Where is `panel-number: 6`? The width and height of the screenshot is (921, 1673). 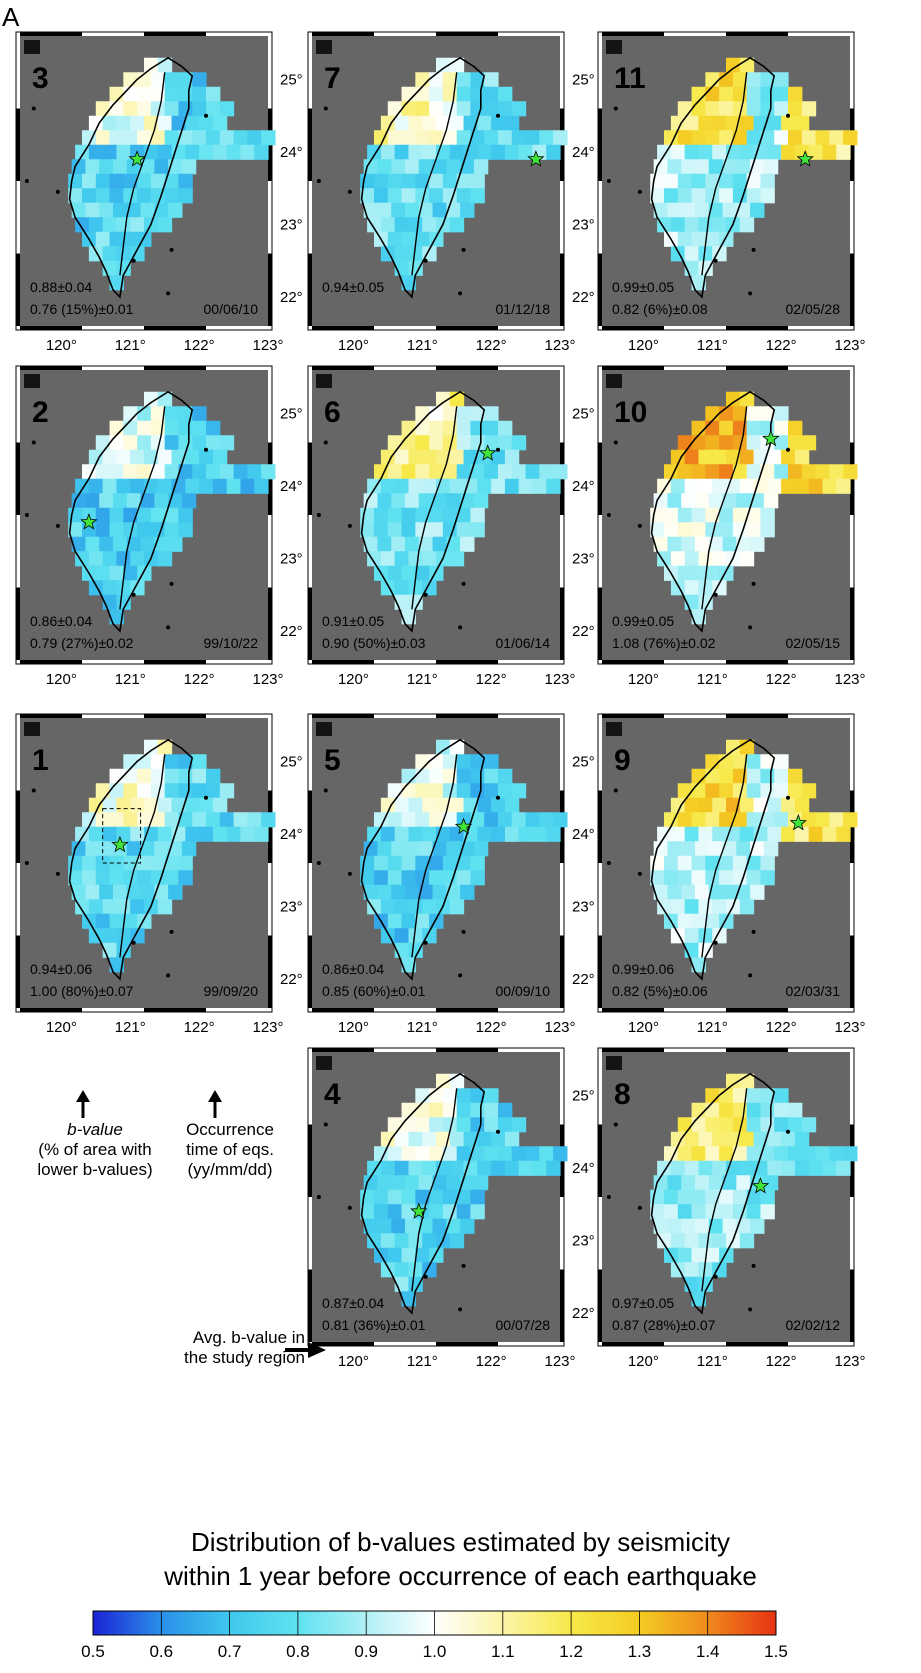 panel-number: 6 is located at coordinates (332, 412).